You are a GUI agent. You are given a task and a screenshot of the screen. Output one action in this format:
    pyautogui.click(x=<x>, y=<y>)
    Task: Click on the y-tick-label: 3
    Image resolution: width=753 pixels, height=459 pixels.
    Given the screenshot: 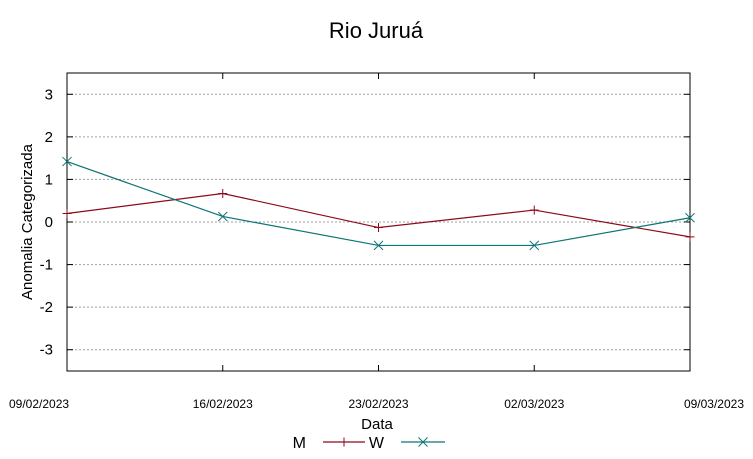 What is the action you would take?
    pyautogui.click(x=49, y=94)
    